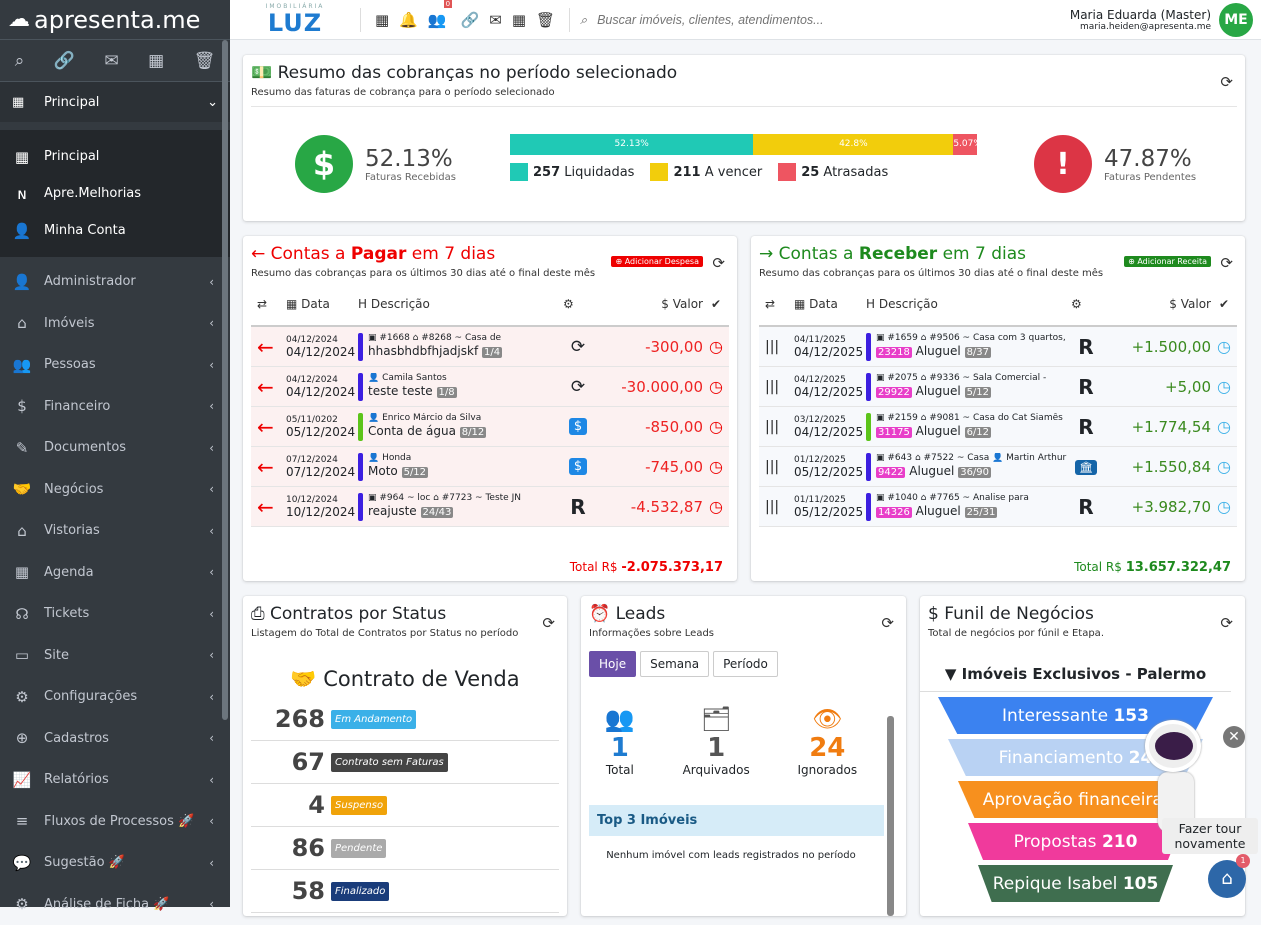  What do you see at coordinates (115, 531) in the screenshot?
I see `sidebar-item-6: ⌂Vistorias‹` at bounding box center [115, 531].